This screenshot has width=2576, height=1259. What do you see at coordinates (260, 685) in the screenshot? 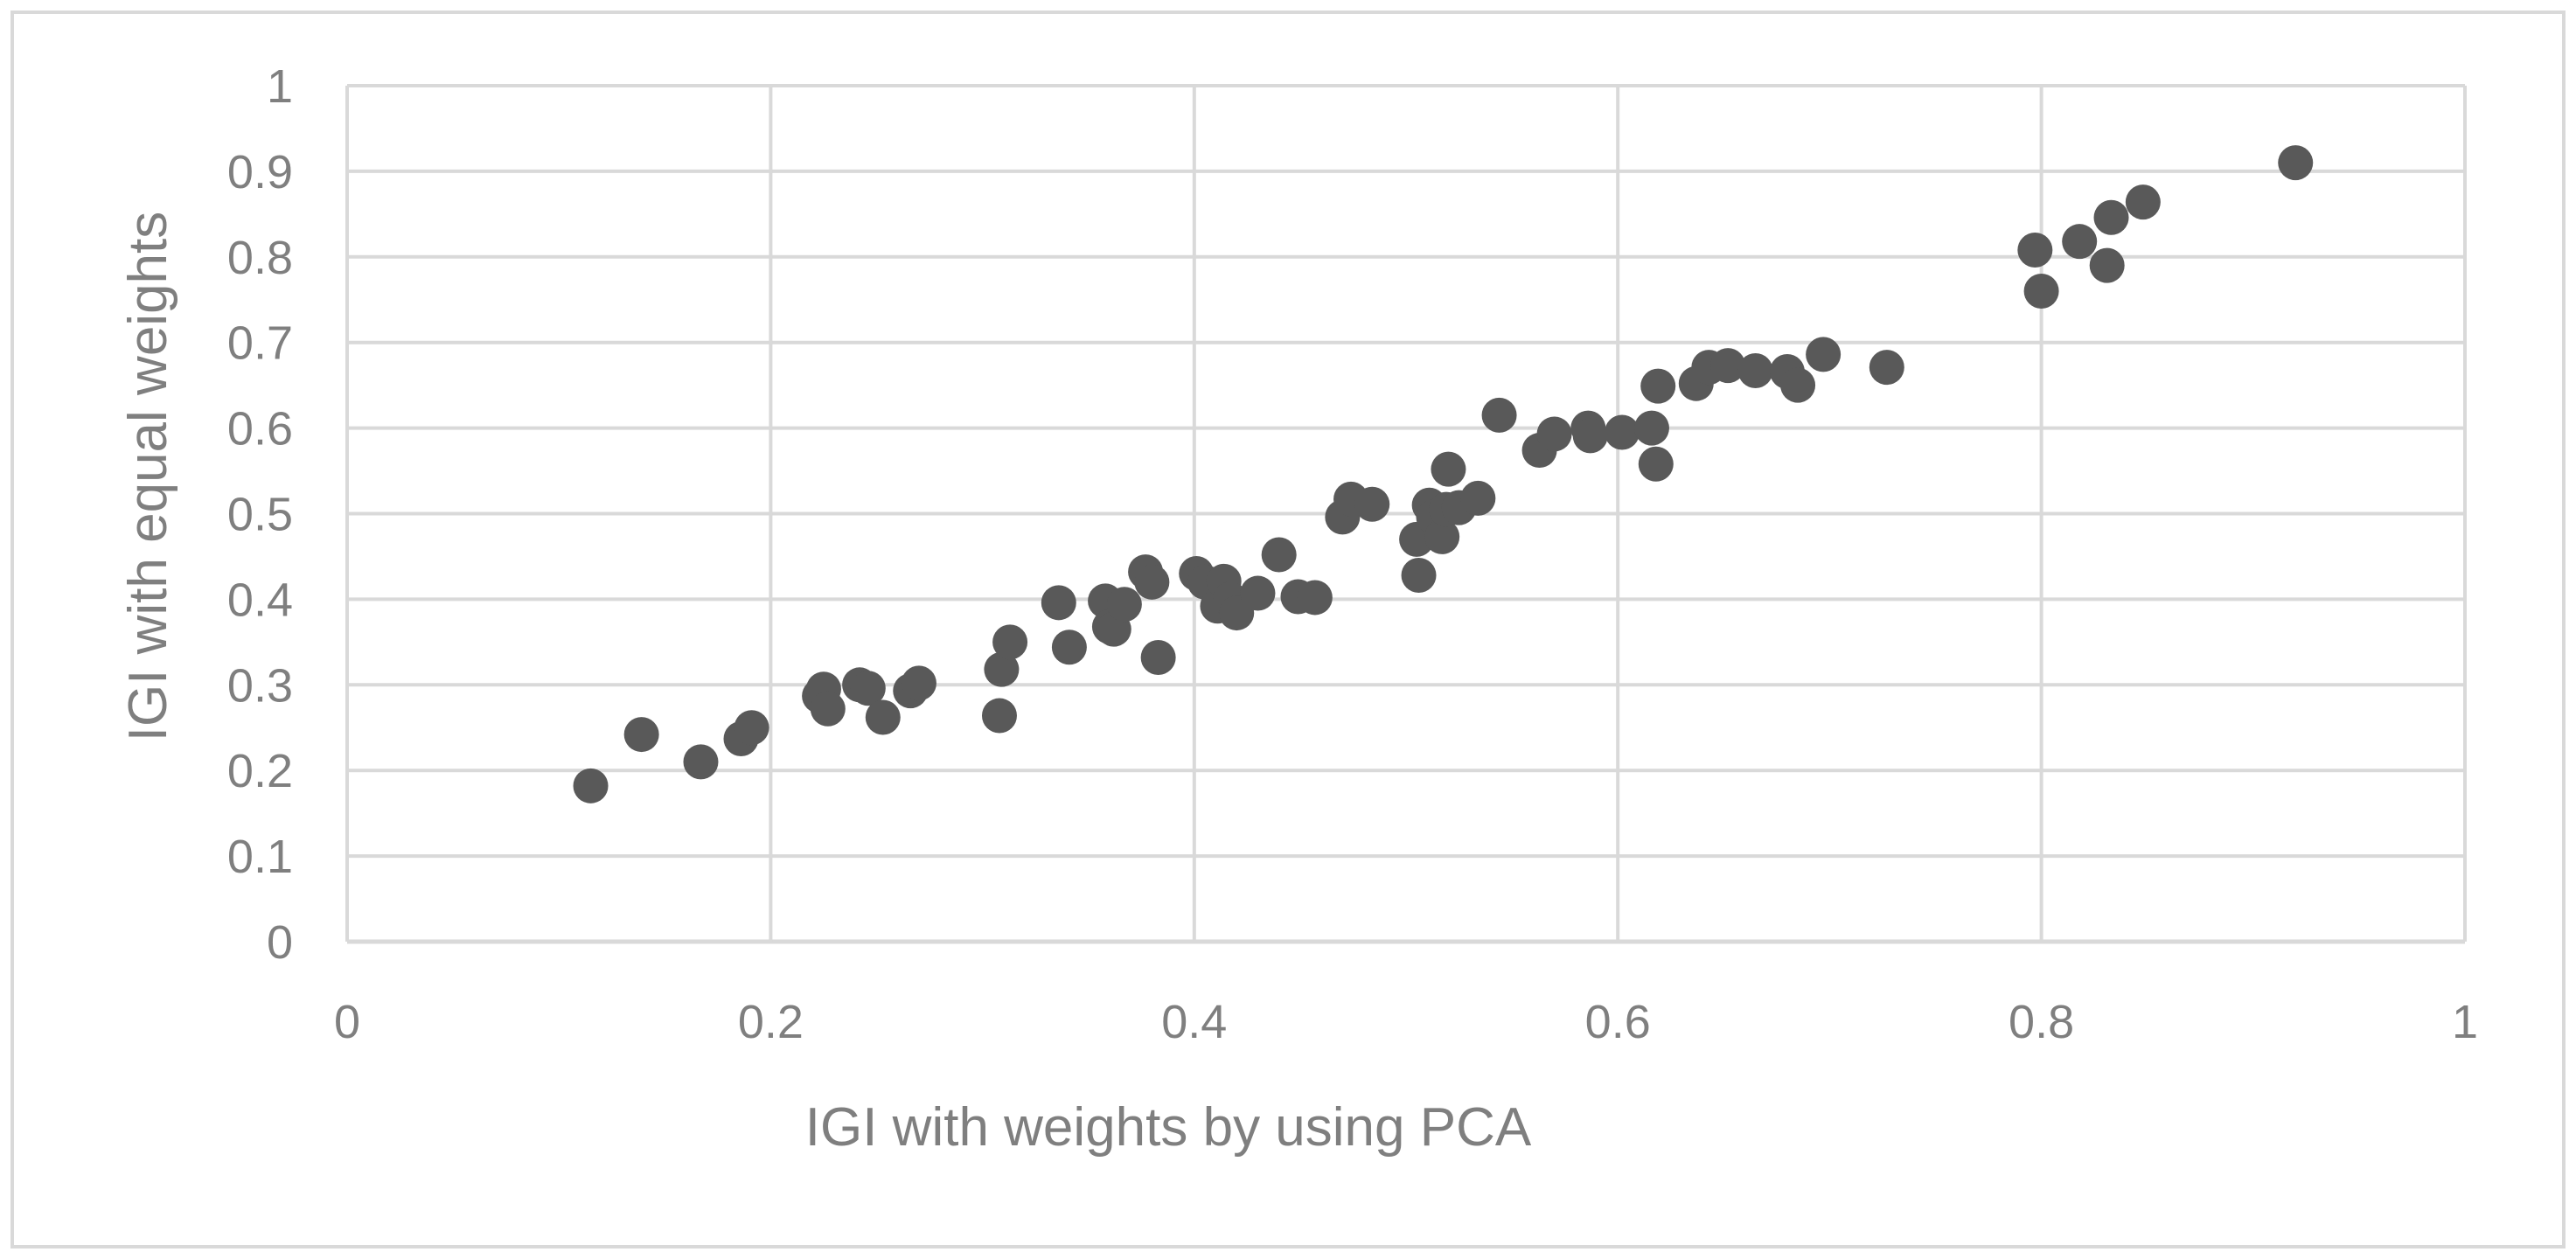
I see `y-tick-label: 0.3` at bounding box center [260, 685].